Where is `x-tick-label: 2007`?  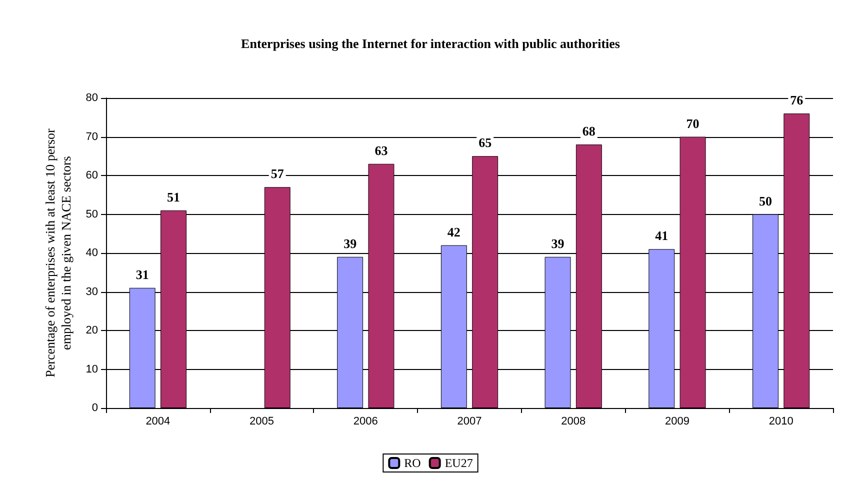
x-tick-label: 2007 is located at coordinates (469, 422).